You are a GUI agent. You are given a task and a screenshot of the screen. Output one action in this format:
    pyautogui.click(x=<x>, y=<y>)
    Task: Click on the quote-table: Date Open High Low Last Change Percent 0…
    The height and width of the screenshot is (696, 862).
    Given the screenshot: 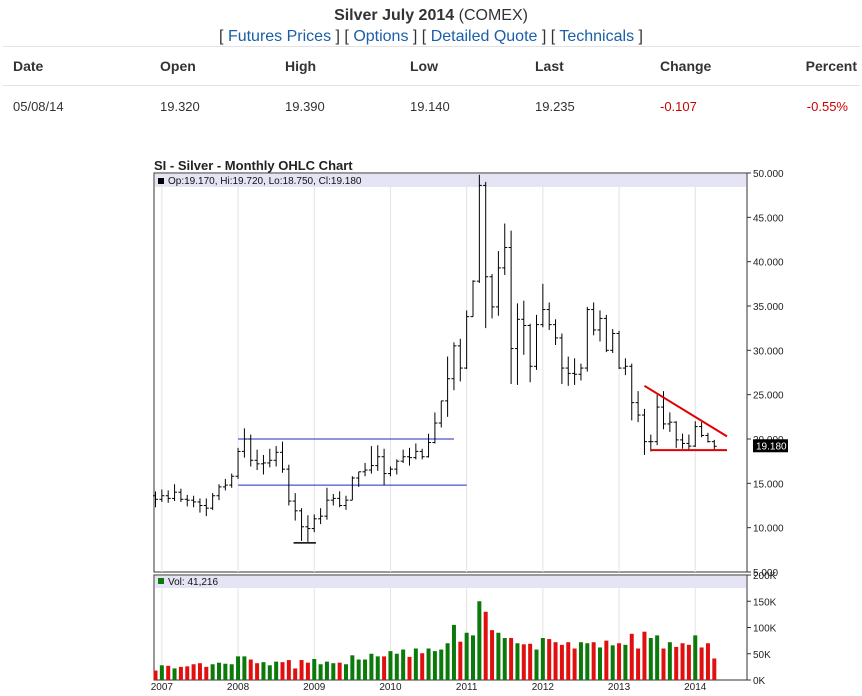 What is the action you would take?
    pyautogui.click(x=431, y=85)
    